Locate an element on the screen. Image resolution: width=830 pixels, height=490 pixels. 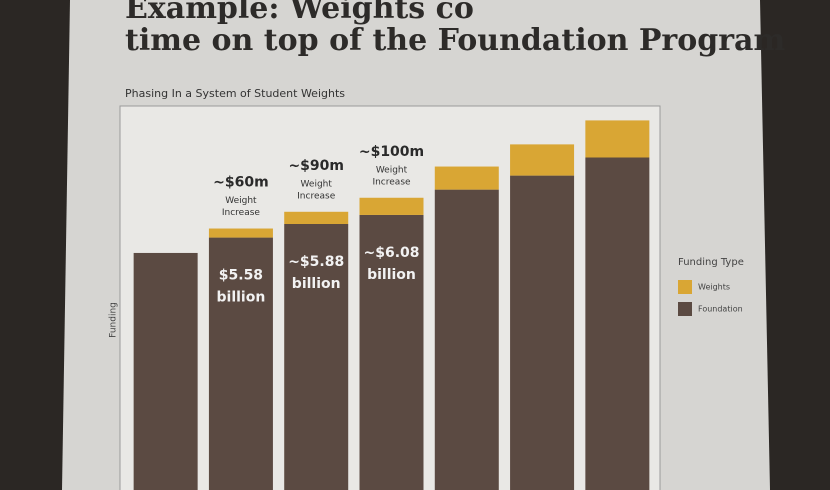
chart-title: Phasing In a System of Student Weights is located at coordinates (235, 93).